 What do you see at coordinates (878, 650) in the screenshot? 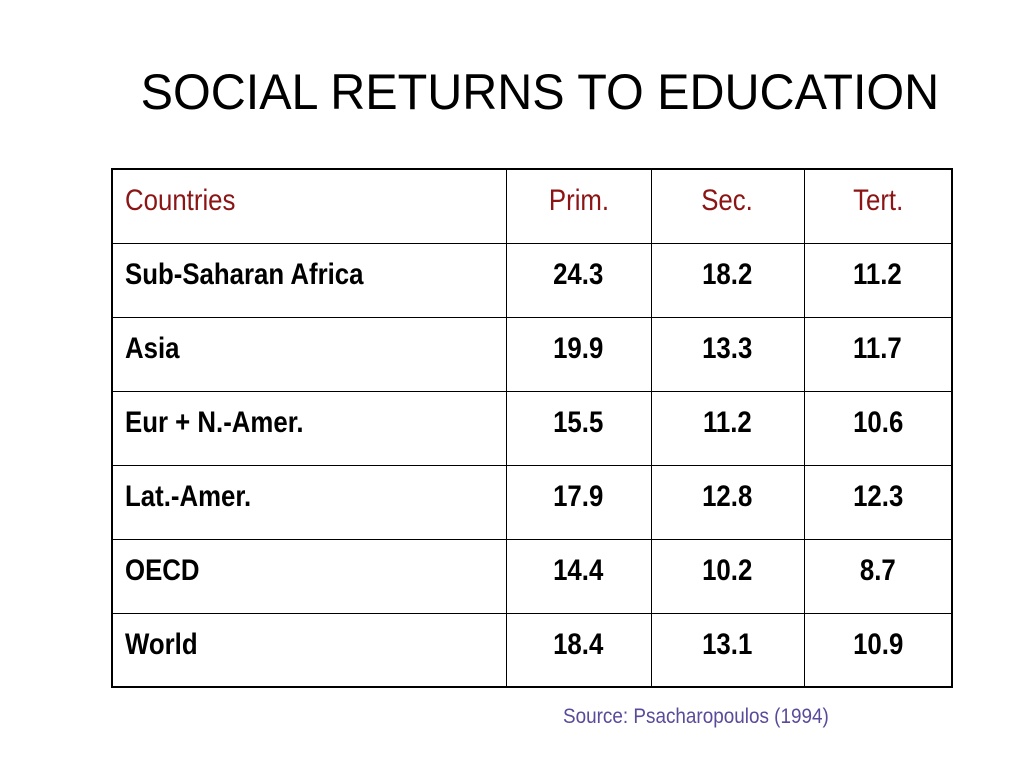
I see `tertiary-cell: 10.9` at bounding box center [878, 650].